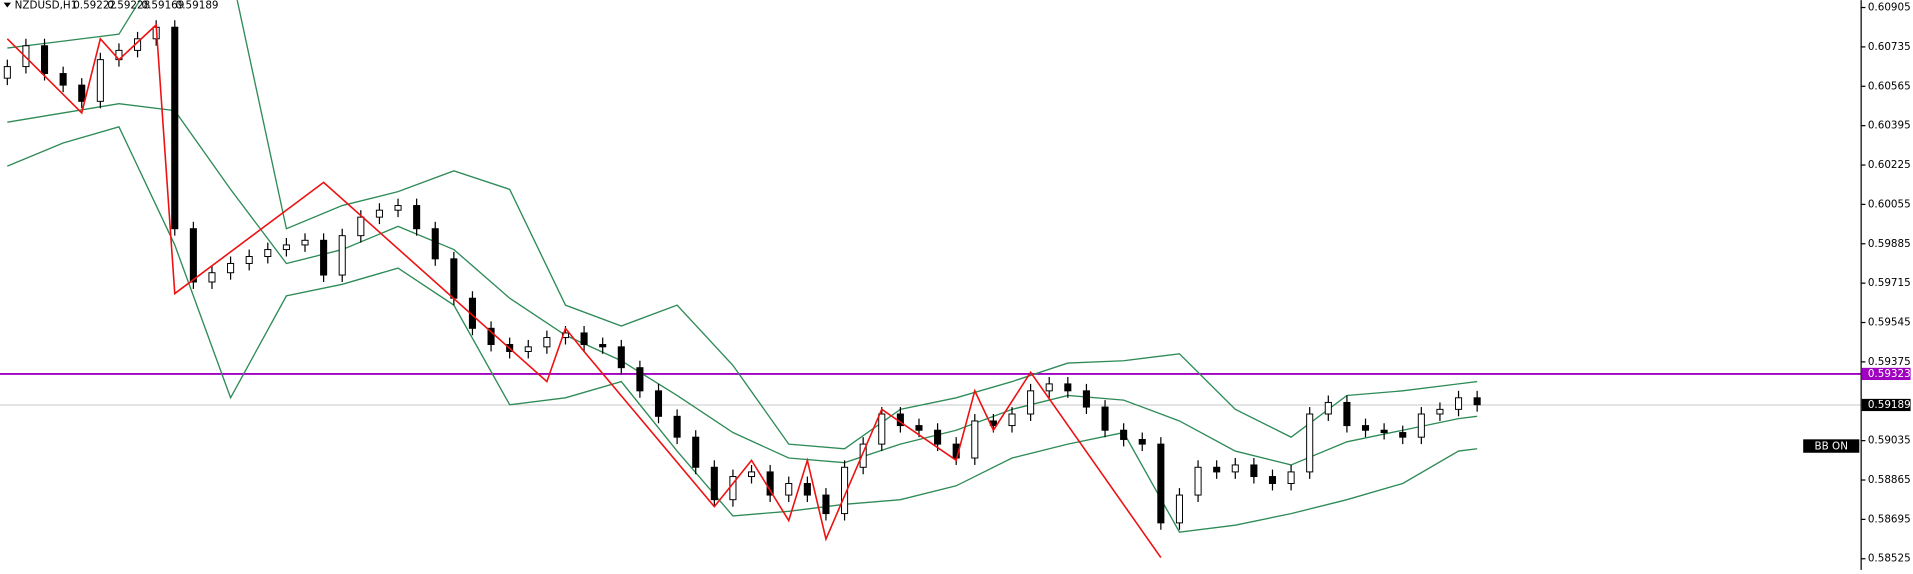 Image resolution: width=1913 pixels, height=574 pixels. I want to click on y-tick-label: 0.60905, so click(1889, 8).